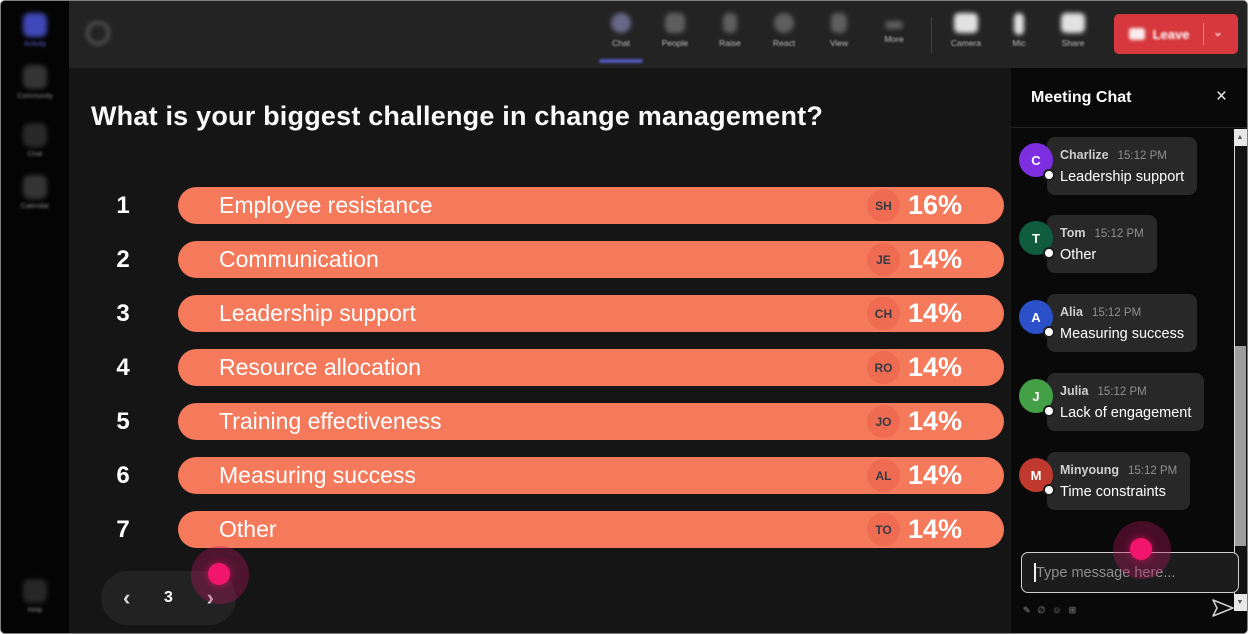 Image resolution: width=1248 pixels, height=634 pixels. Describe the element at coordinates (1036, 317) in the screenshot. I see `avatar: A` at that location.